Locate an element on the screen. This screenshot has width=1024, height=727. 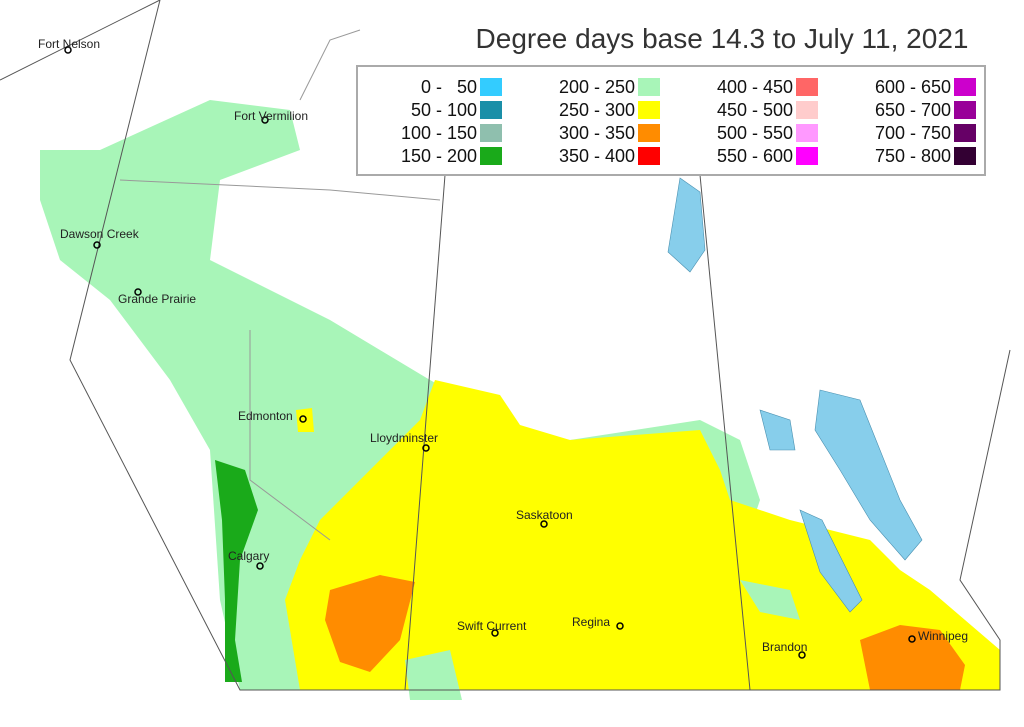
city-label: Lloydminster is located at coordinates (404, 438).